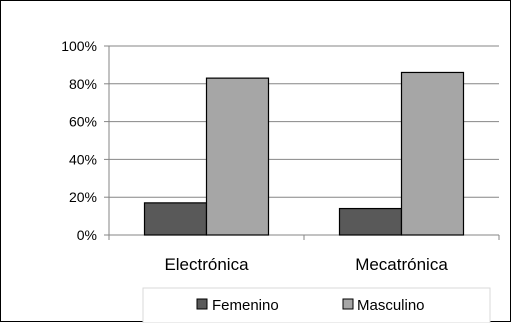 The image size is (511, 323). I want to click on y-tick-label: 60%, so click(83, 122).